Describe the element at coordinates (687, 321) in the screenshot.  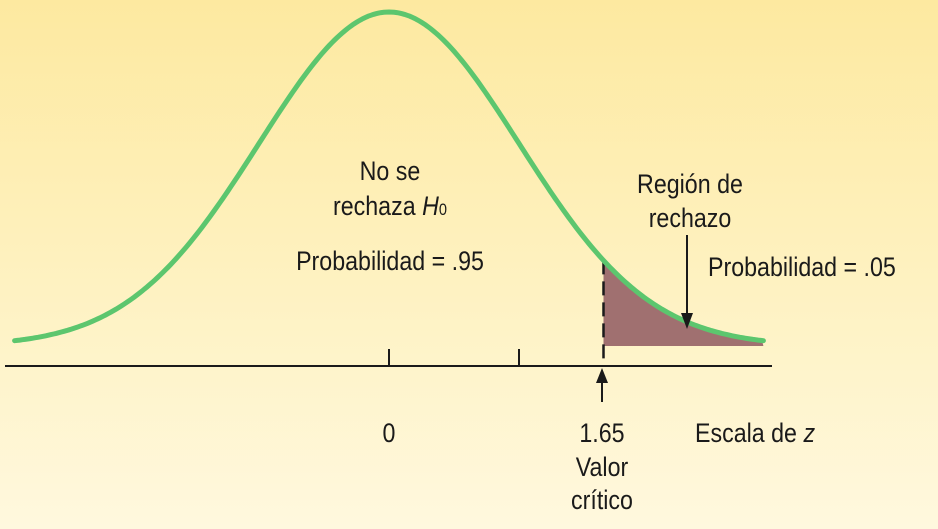
I see `rejection-arrow-head` at that location.